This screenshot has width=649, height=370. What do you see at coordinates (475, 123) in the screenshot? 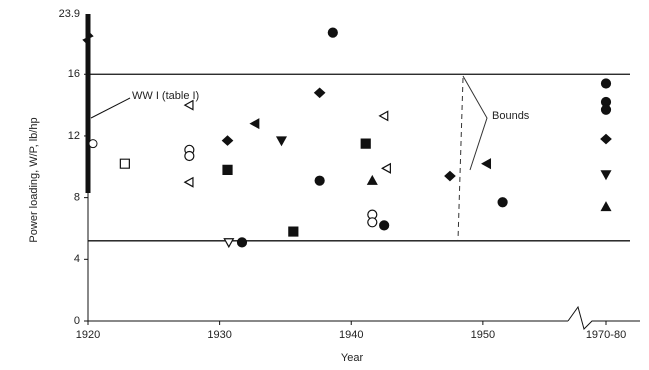
I see `bounds-leader` at bounding box center [475, 123].